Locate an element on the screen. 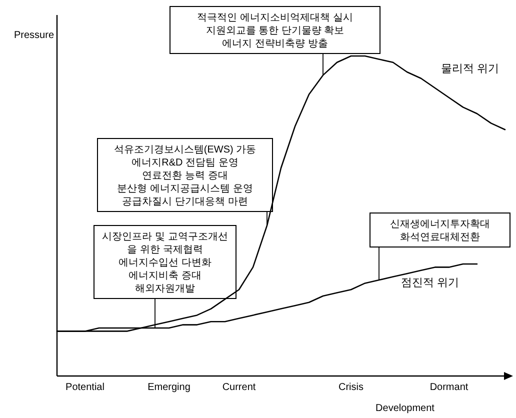  annotation: 시장인프라 및 교역구조개선 을 위한 국제협력 에너지수입선 다변화 에너지비축 증대 해외자원개발 is located at coordinates (165, 263).